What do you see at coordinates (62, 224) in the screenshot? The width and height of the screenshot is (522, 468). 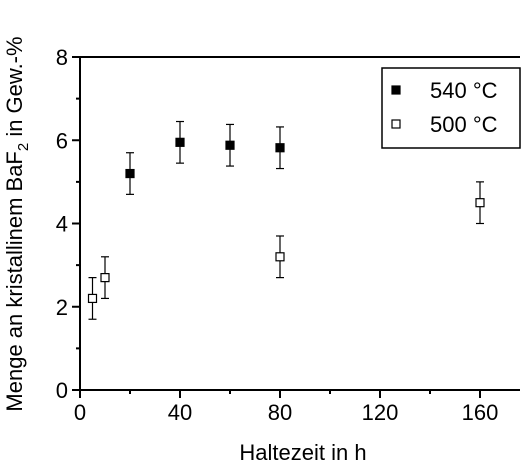 I see `y-tick-label: 4` at bounding box center [62, 224].